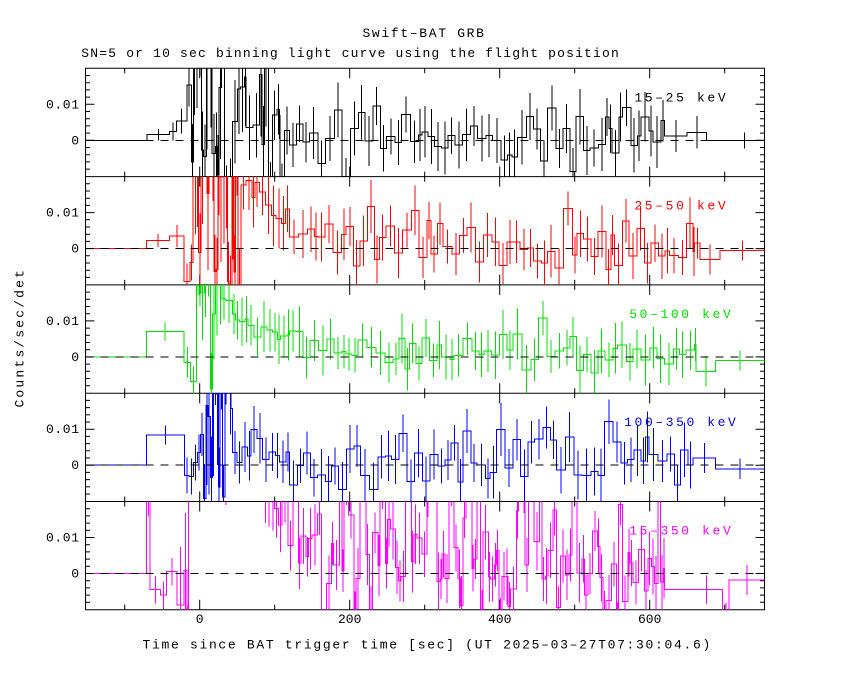 The width and height of the screenshot is (850, 680). I want to click on svg-text: 25–50 keV, so click(680, 206).